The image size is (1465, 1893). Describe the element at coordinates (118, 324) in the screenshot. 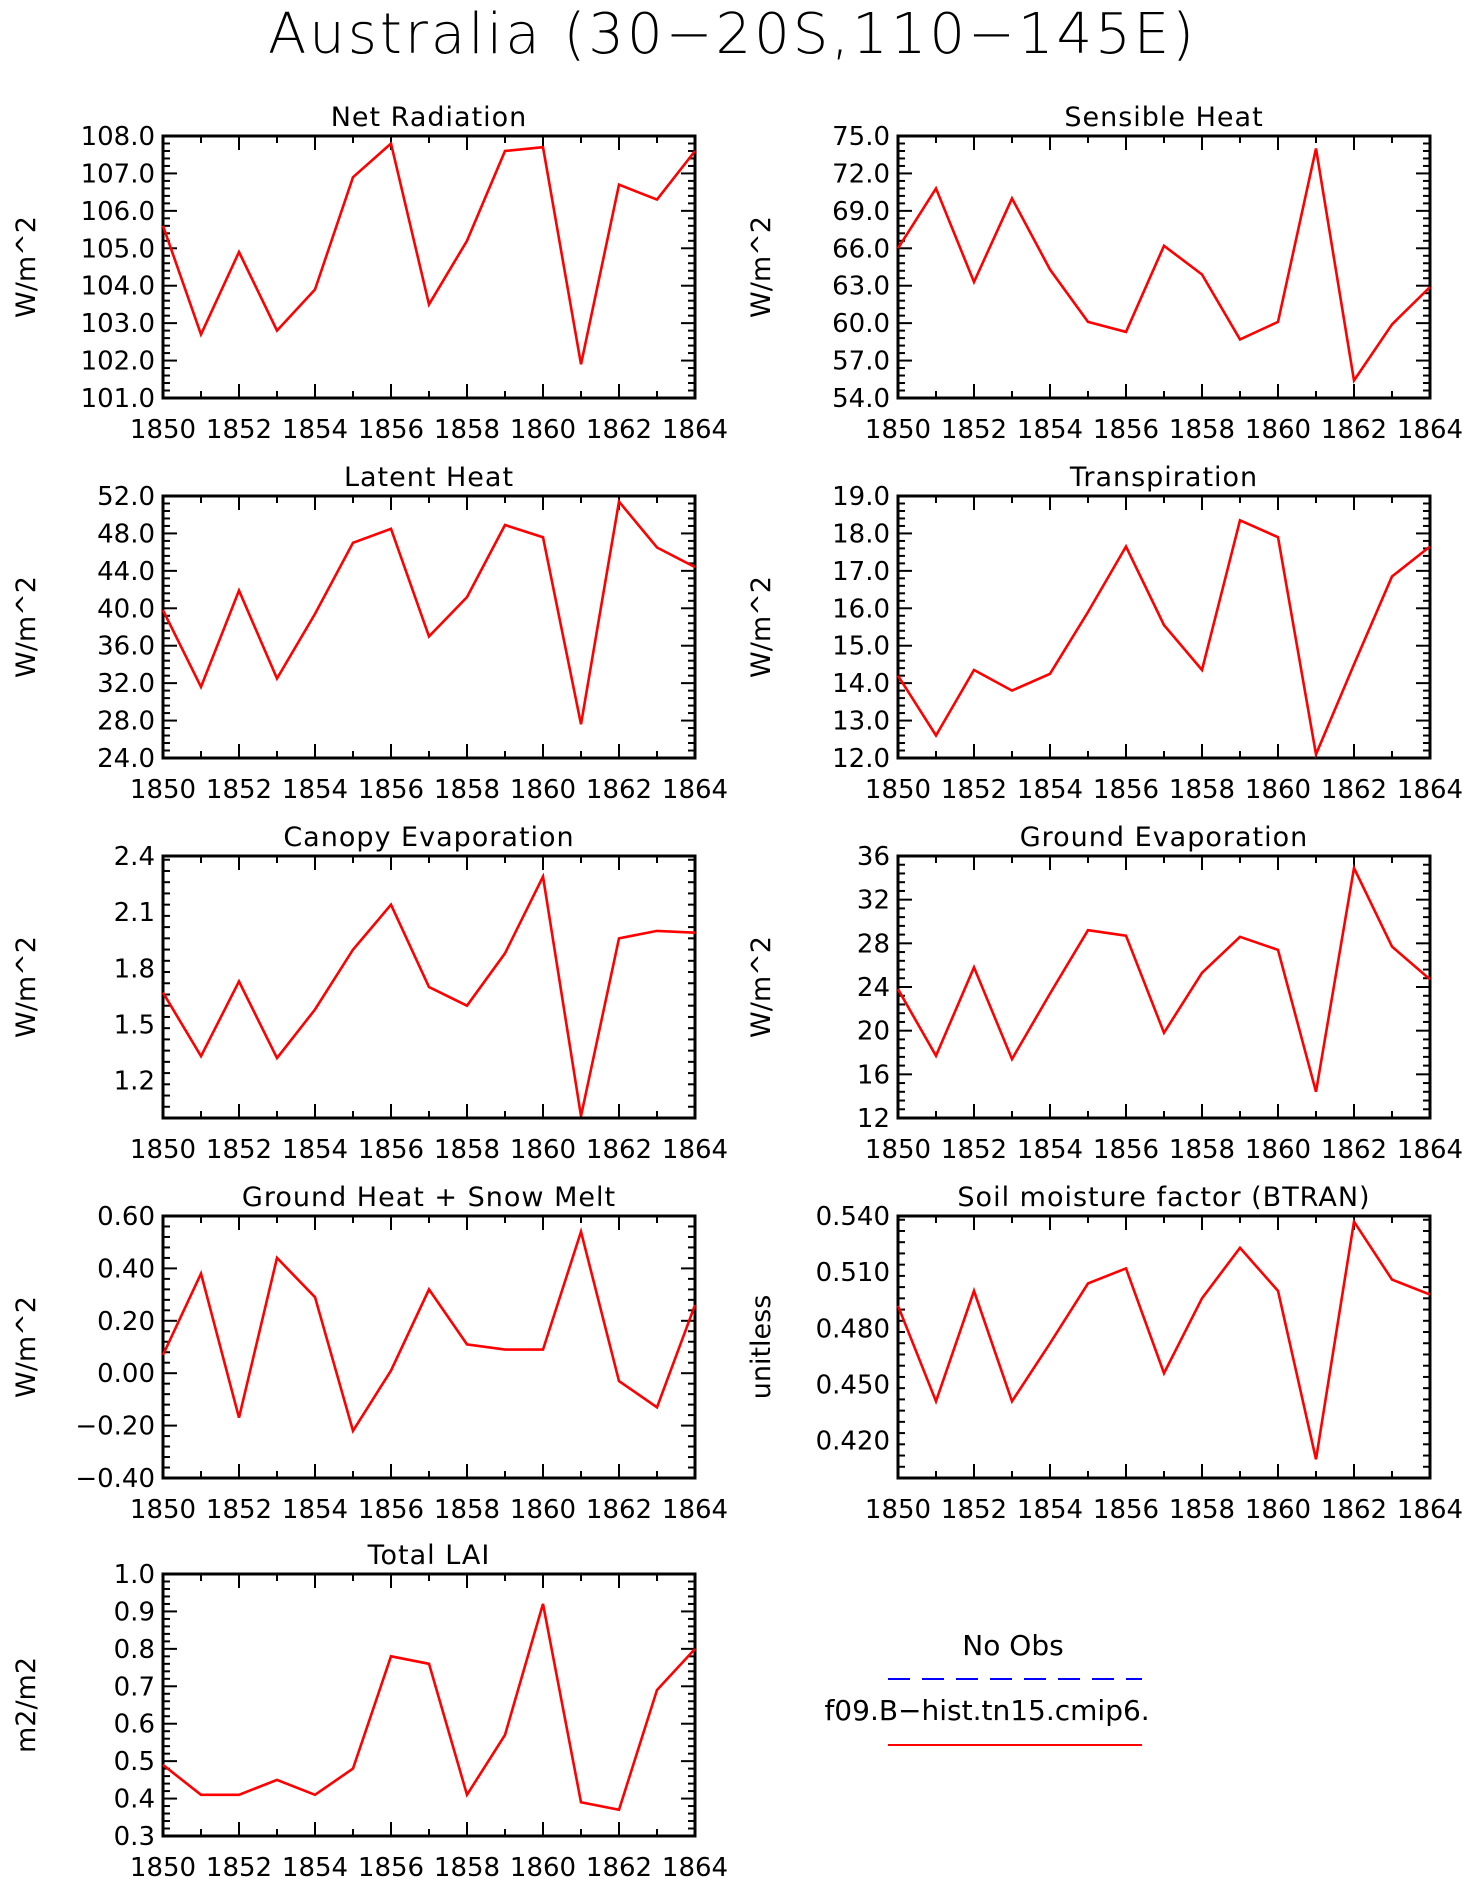

I see `y-tick-label: 103.0` at that location.